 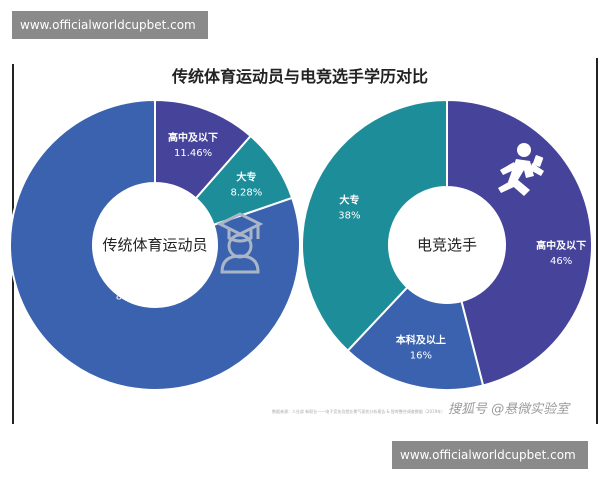 What do you see at coordinates (490, 455) in the screenshot?
I see `watermark-bottom: www.officialworldcupbet.com` at bounding box center [490, 455].